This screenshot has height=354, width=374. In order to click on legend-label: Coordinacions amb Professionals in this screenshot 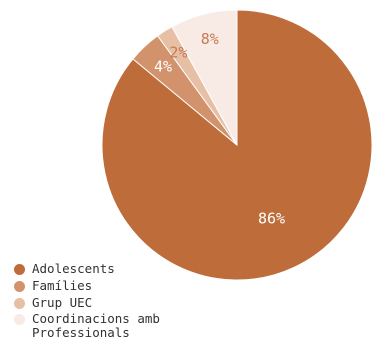, I will do `click(96, 325)`.